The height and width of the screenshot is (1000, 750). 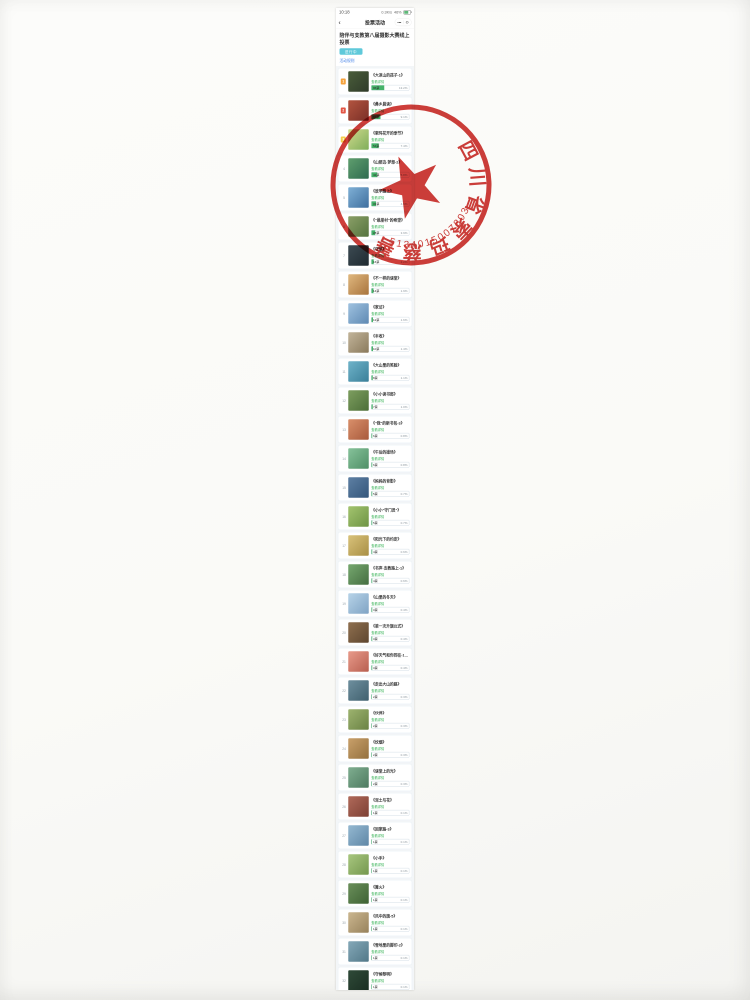 I want to click on list-item: 27 《回家路-3》 查看详情 1票 0.1%, so click(x=375, y=835).